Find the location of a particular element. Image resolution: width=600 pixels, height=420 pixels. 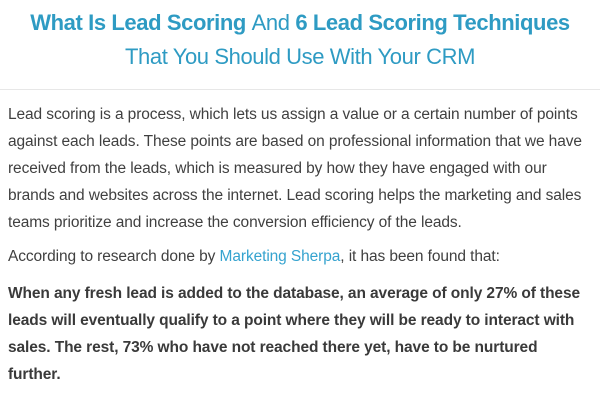

title-line-2: That You Should Use With Your CRM is located at coordinates (299, 56).